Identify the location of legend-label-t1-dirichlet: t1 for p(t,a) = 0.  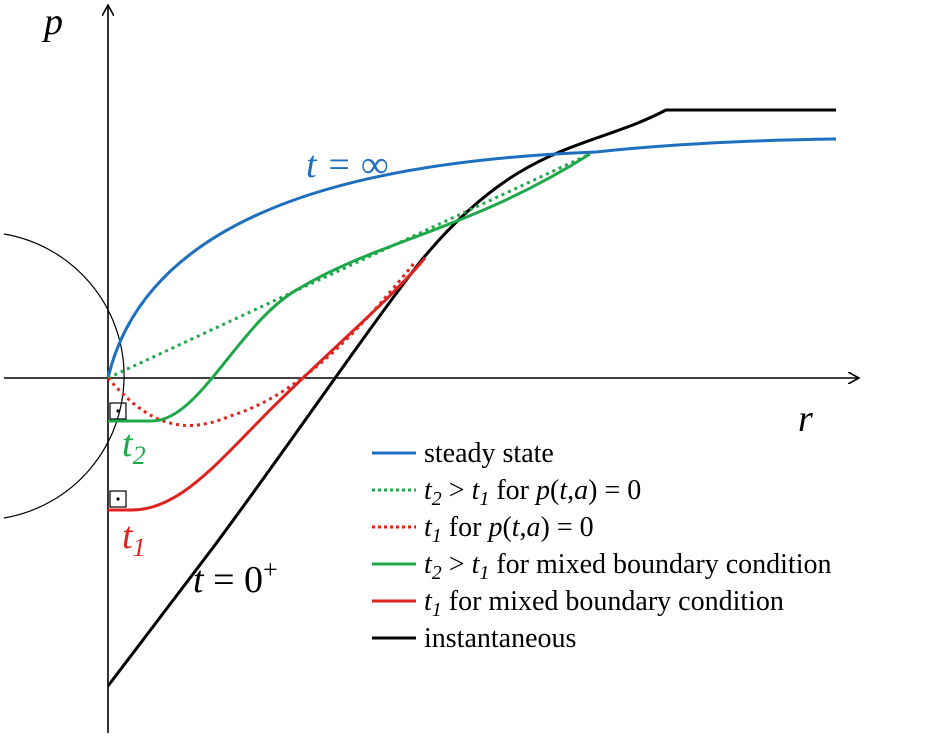
(509, 529).